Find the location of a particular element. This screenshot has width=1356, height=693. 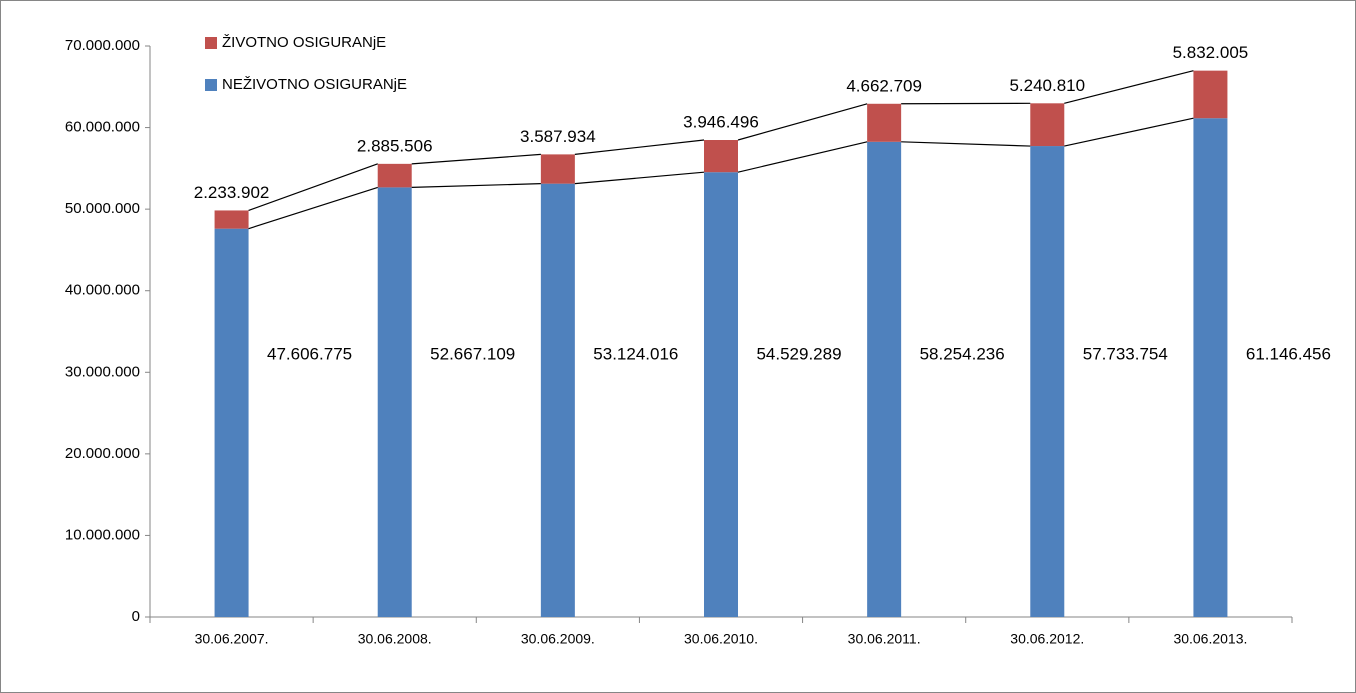

value-label: 58.254.236 is located at coordinates (962, 353).